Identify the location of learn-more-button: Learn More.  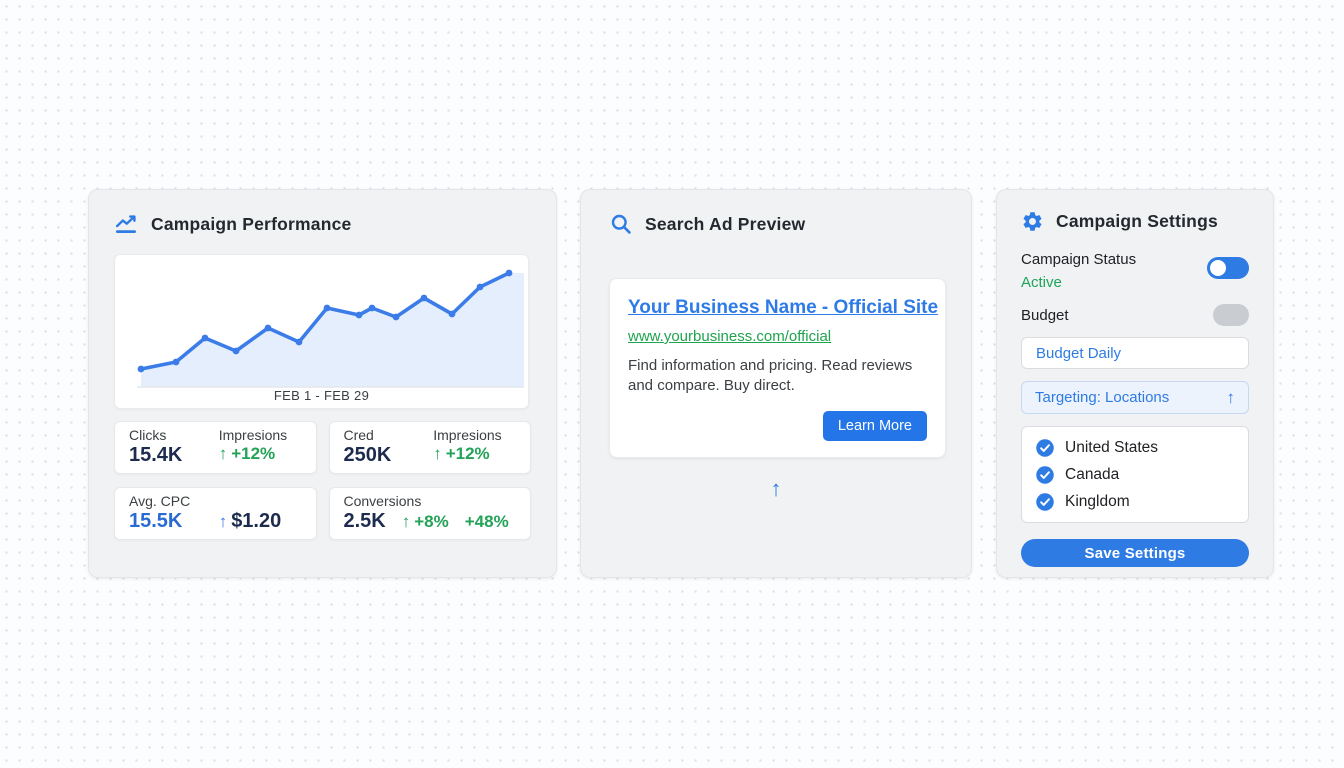
(874, 425).